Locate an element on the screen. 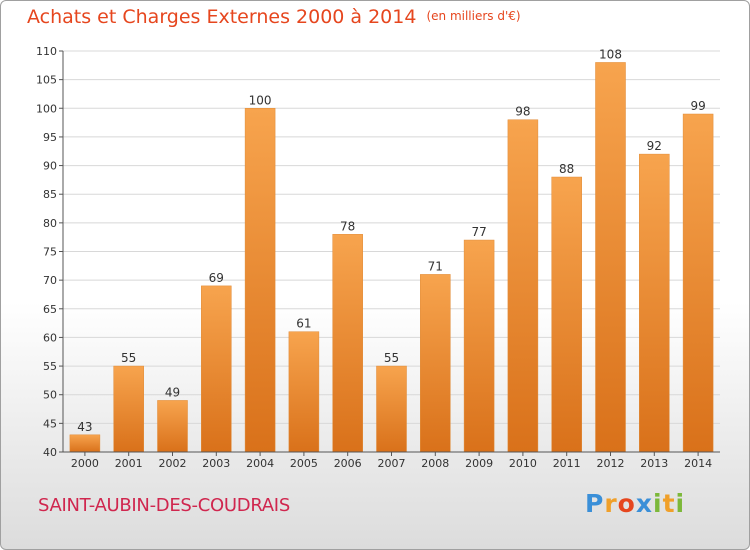 This screenshot has height=550, width=750. bar-2005 is located at coordinates (304, 392).